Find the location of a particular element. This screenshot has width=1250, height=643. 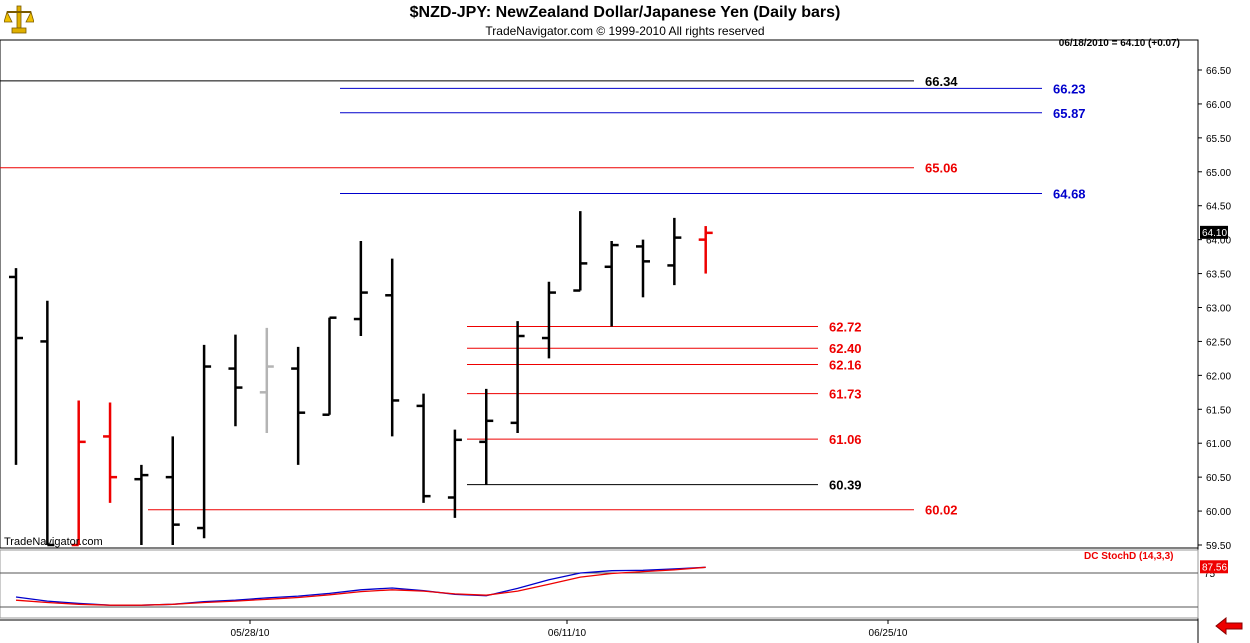

level-label: 61.06 is located at coordinates (845, 439).